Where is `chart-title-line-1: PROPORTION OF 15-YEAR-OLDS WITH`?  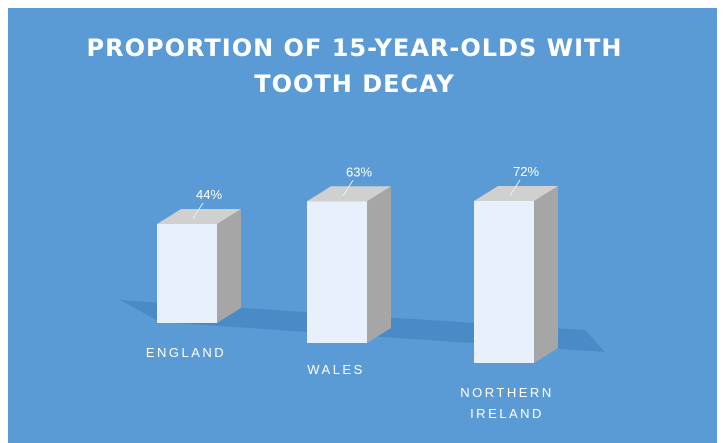
chart-title-line-1: PROPORTION OF 15-YEAR-OLDS WITH is located at coordinates (354, 48).